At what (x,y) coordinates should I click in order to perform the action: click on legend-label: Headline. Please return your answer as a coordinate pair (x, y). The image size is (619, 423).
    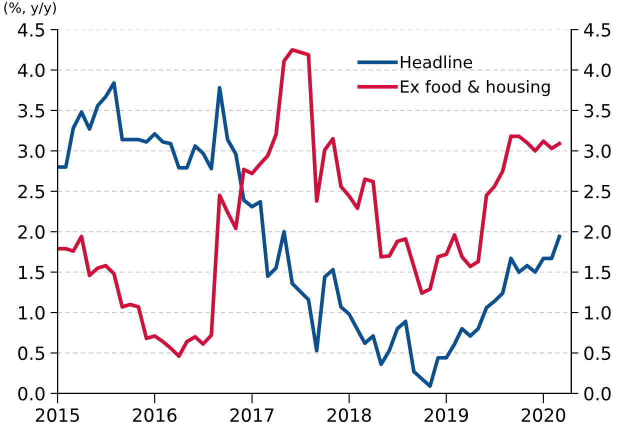
    Looking at the image, I should click on (436, 62).